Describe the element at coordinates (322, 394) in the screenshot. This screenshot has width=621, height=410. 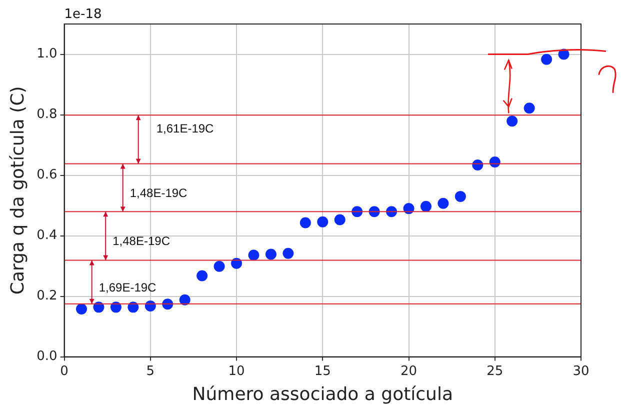
I see `x-axis-title: Número associado a gotícula` at that location.